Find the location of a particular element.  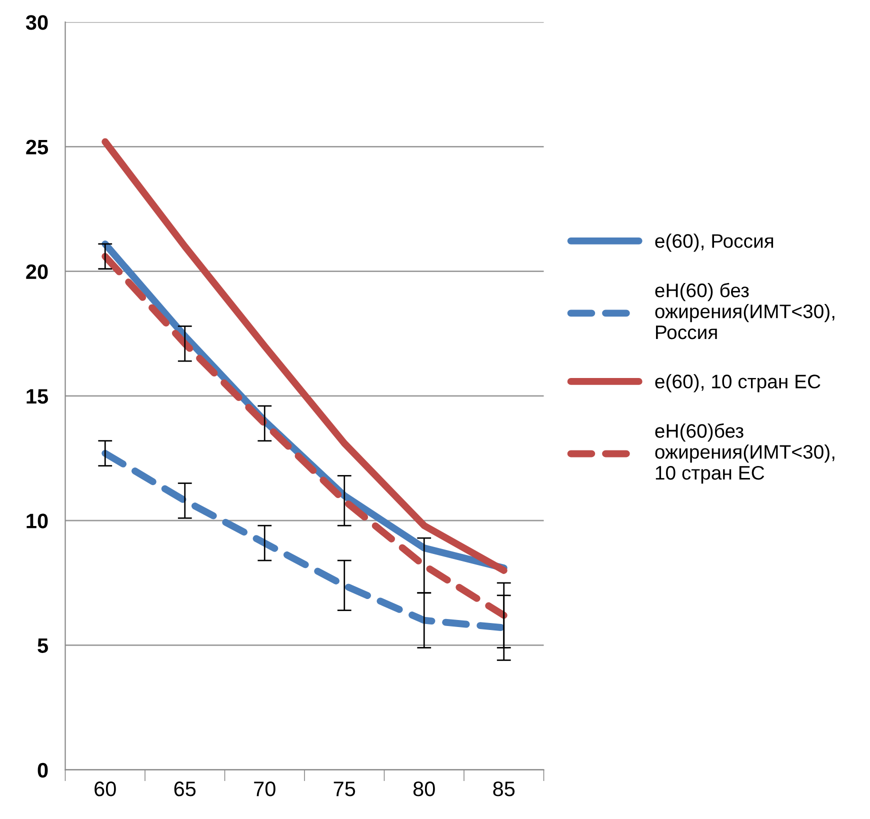

legend-label: eH(60)без ожирения(ИМТ<30), 10 стран ЕС is located at coordinates (744, 453).